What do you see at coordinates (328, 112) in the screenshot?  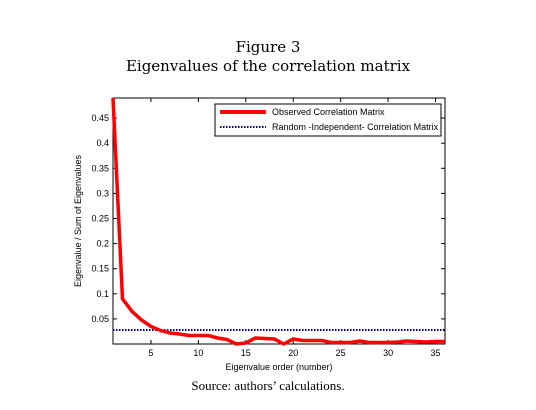 I see `legend-label-observed: Observed Correlation Matrix` at bounding box center [328, 112].